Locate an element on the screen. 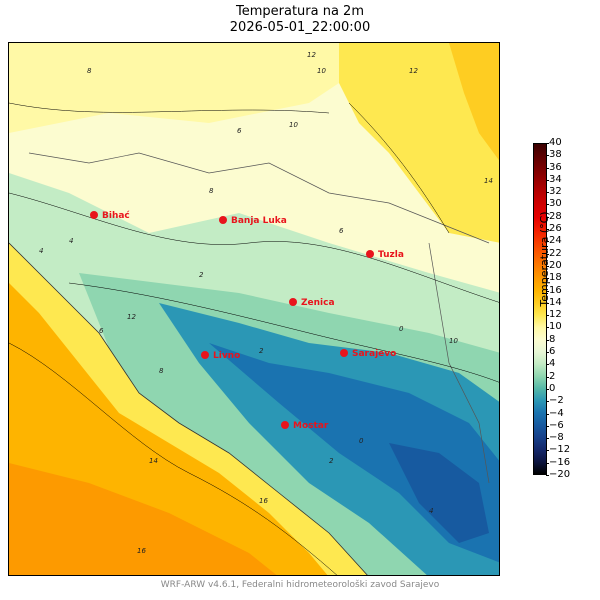  city-banja-luka: Banja Luka is located at coordinates (253, 221).